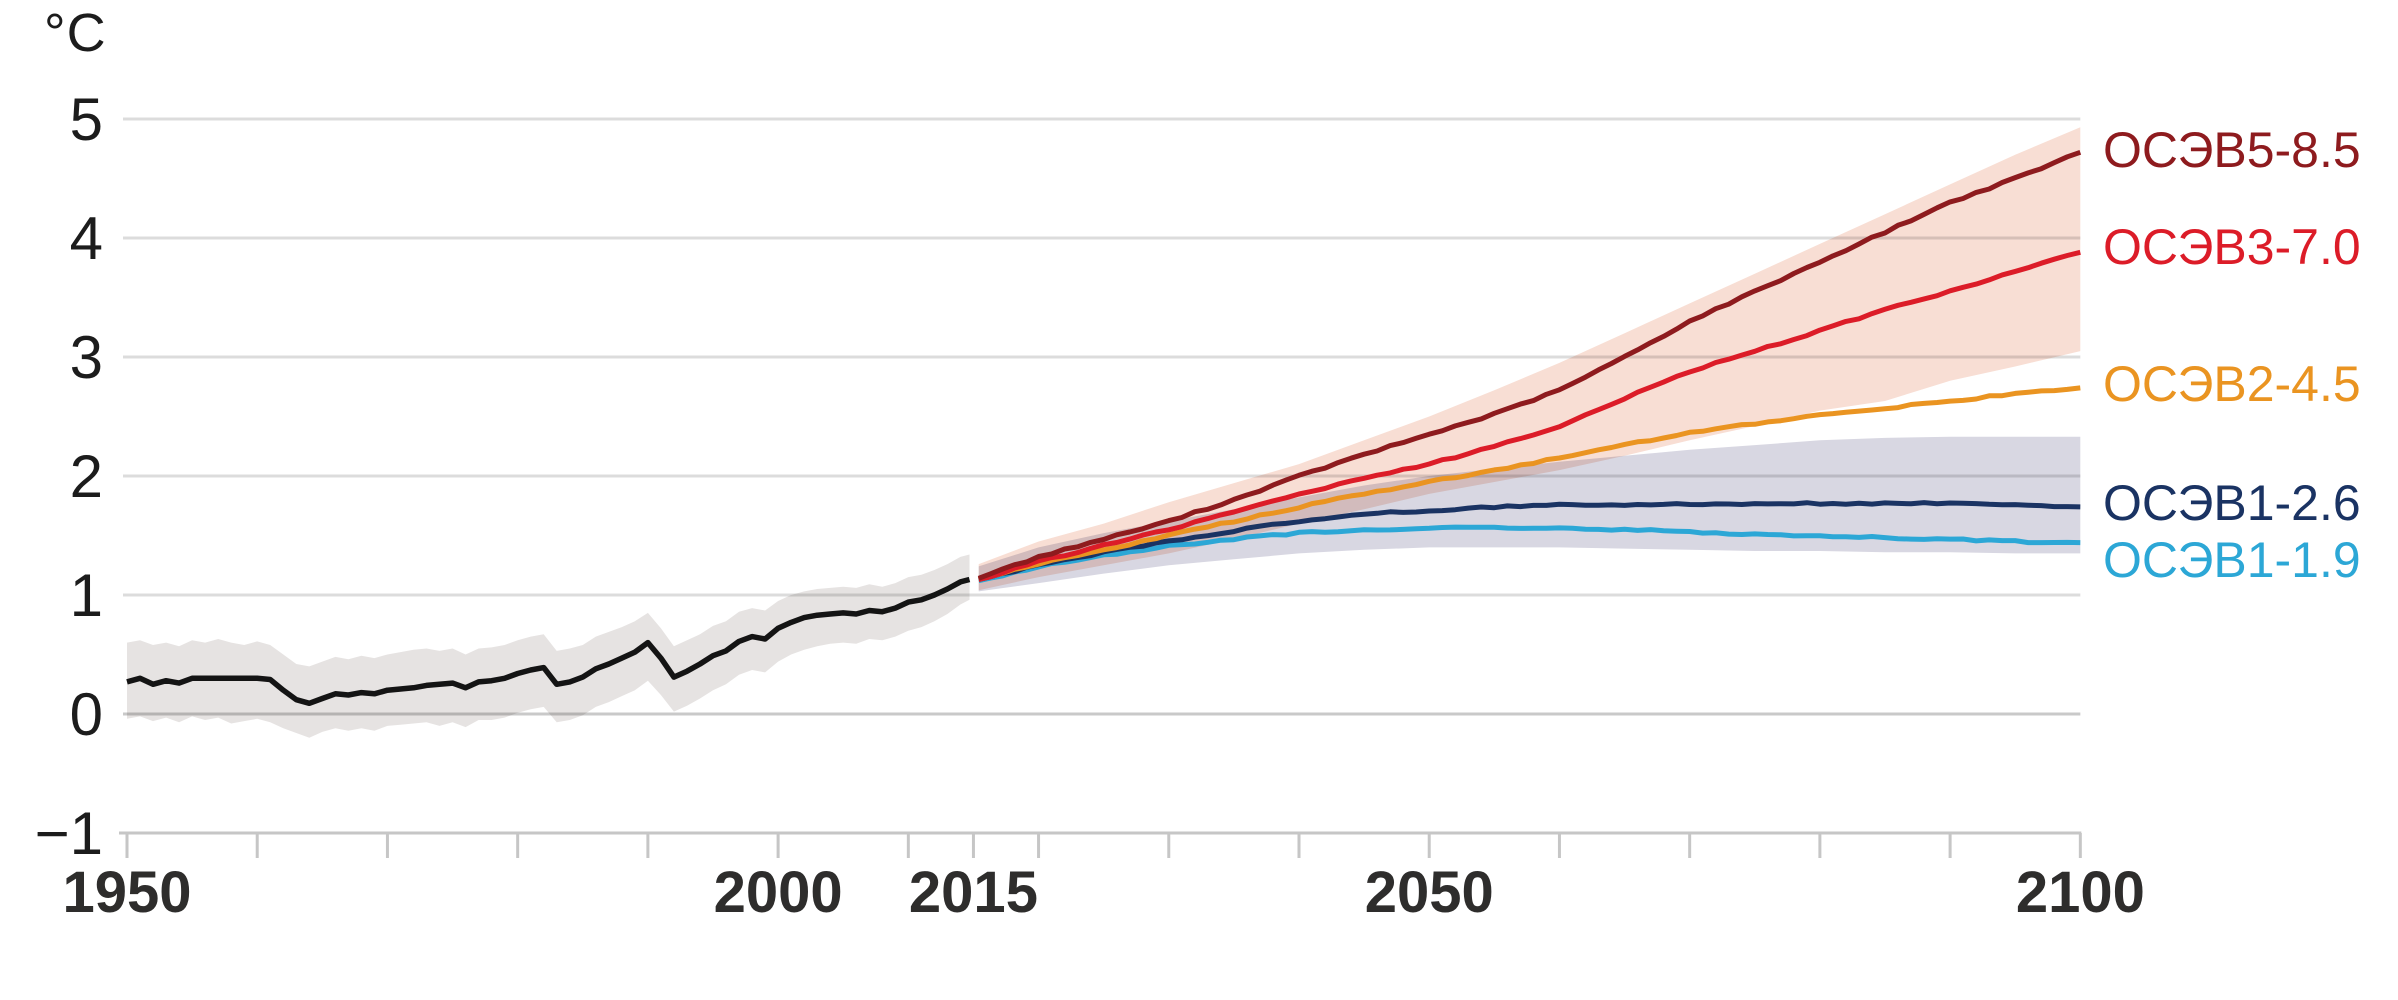 The width and height of the screenshot is (2398, 1000). Describe the element at coordinates (86, 476) in the screenshot. I see `y-tick-label-2: 2` at that location.